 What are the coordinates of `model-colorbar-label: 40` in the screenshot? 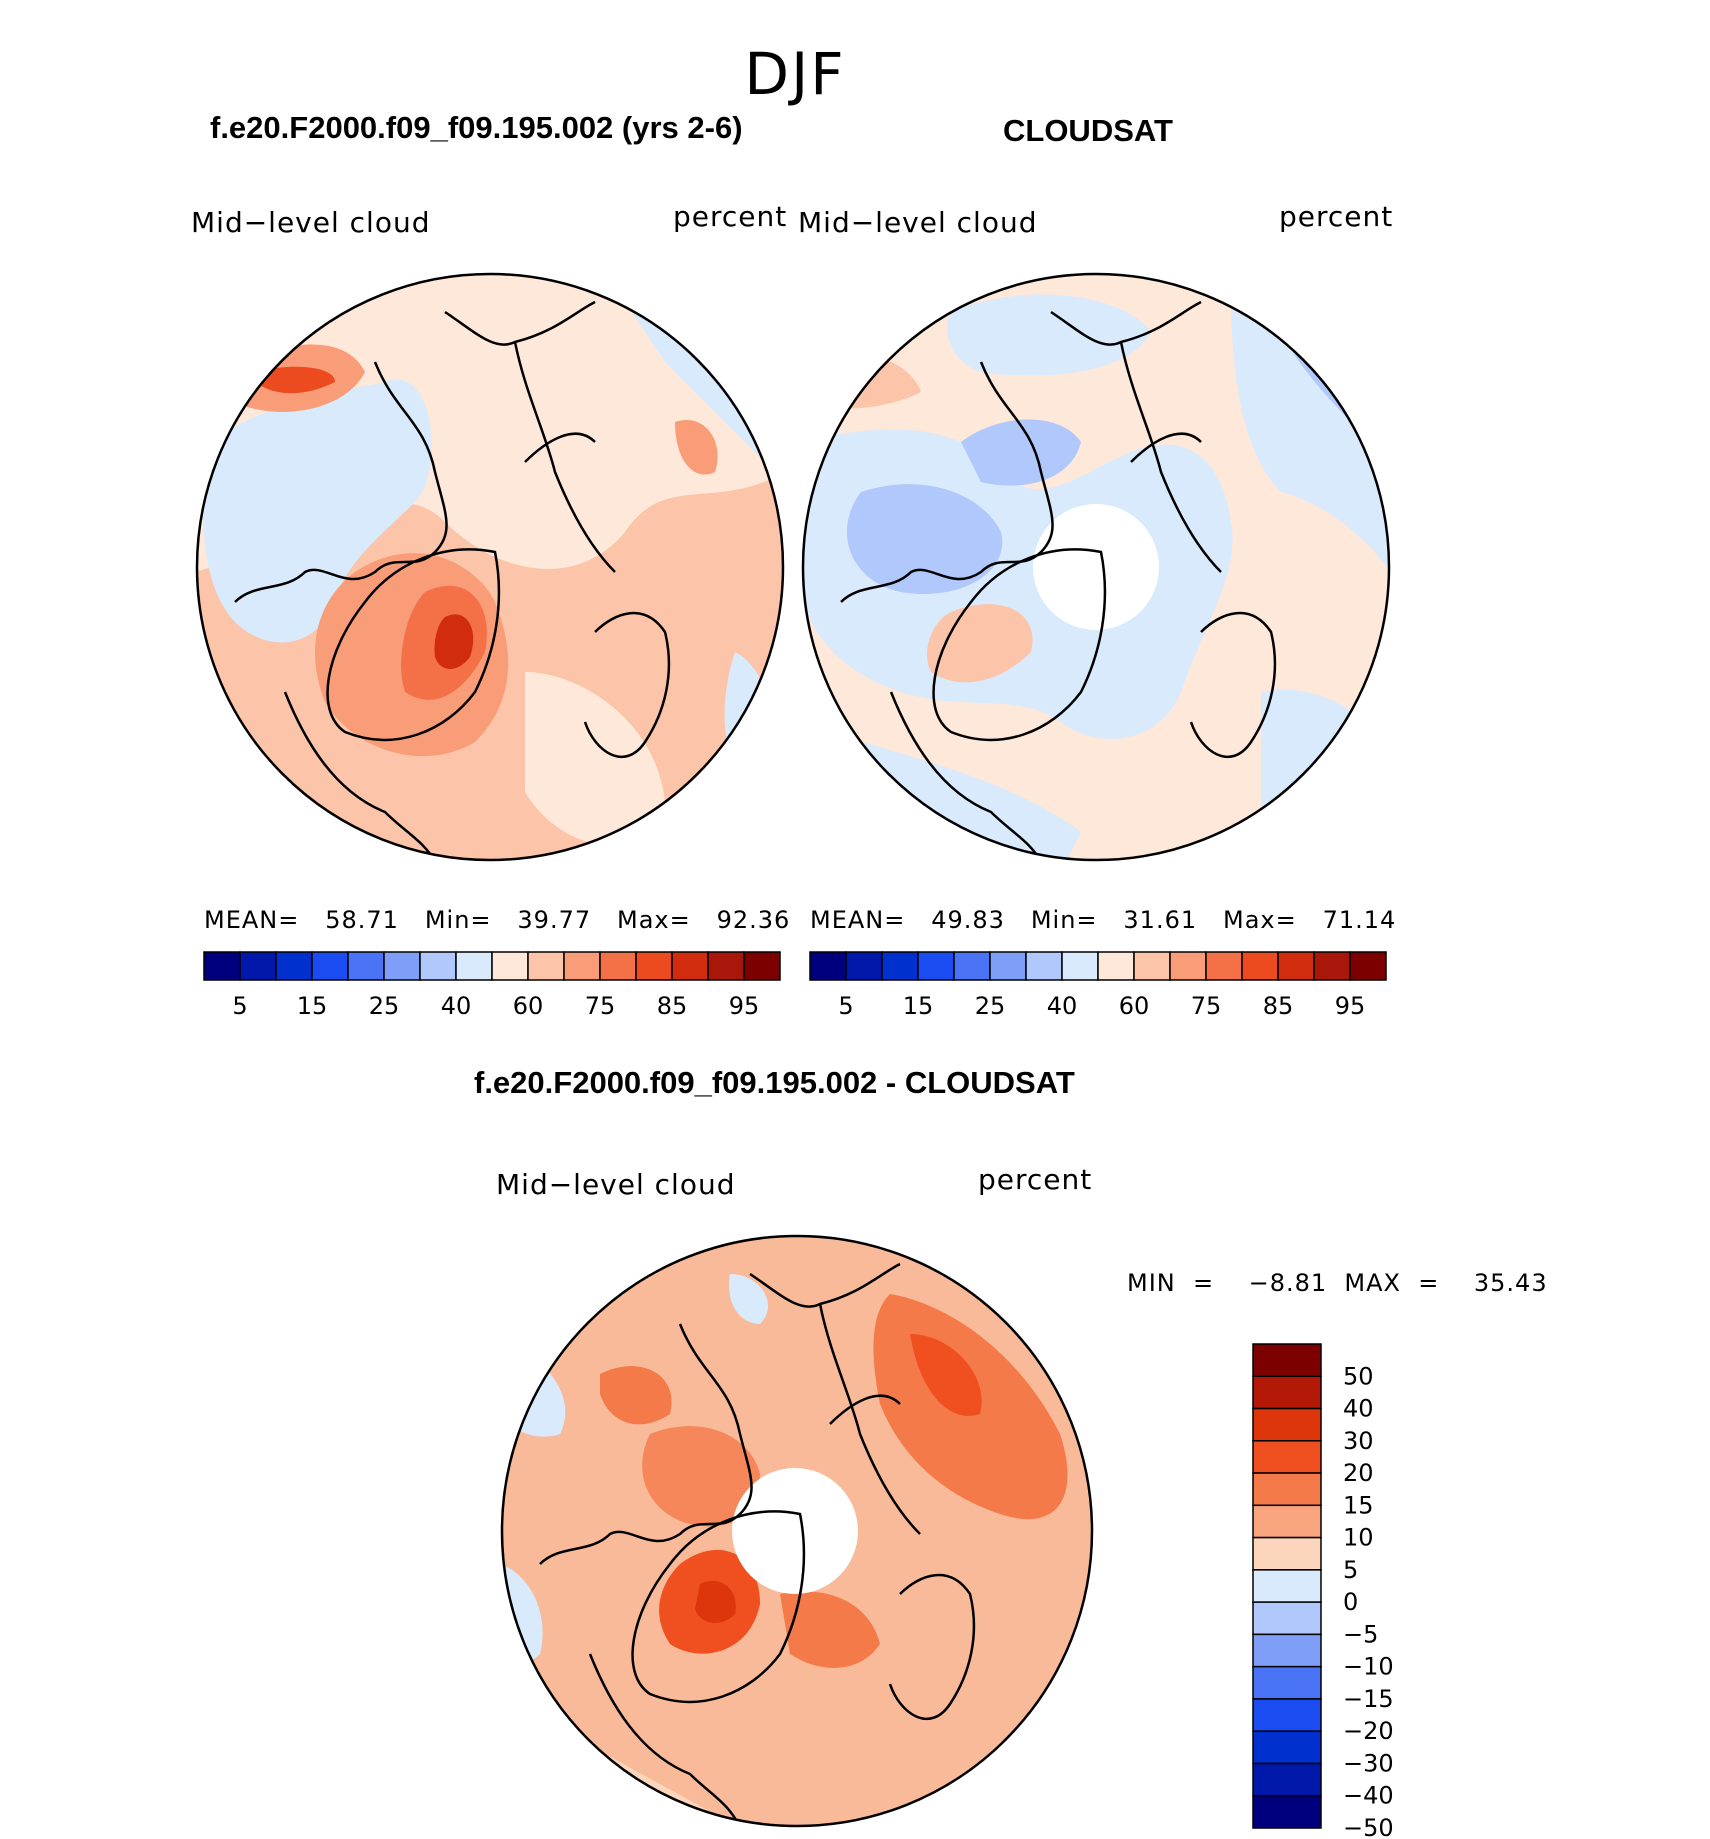 It's located at (456, 1006).